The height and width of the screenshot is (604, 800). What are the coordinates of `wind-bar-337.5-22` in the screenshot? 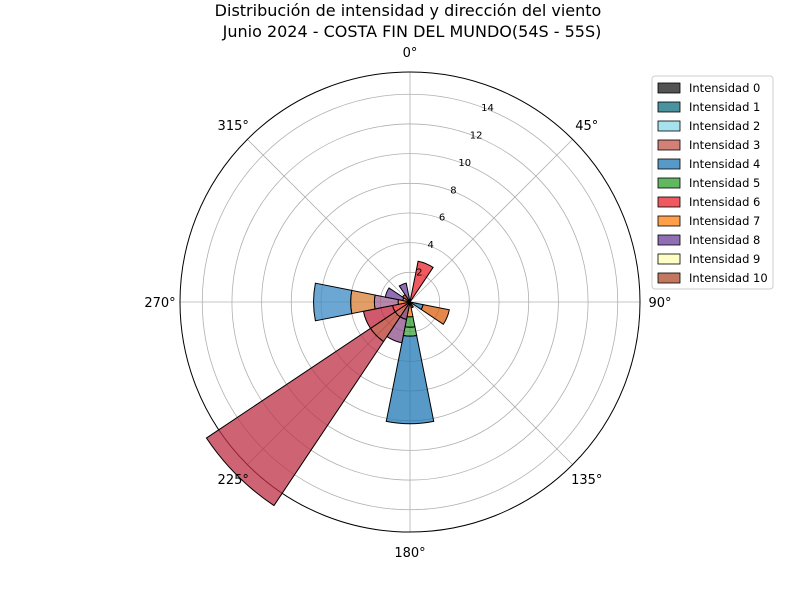 It's located at (404, 292).